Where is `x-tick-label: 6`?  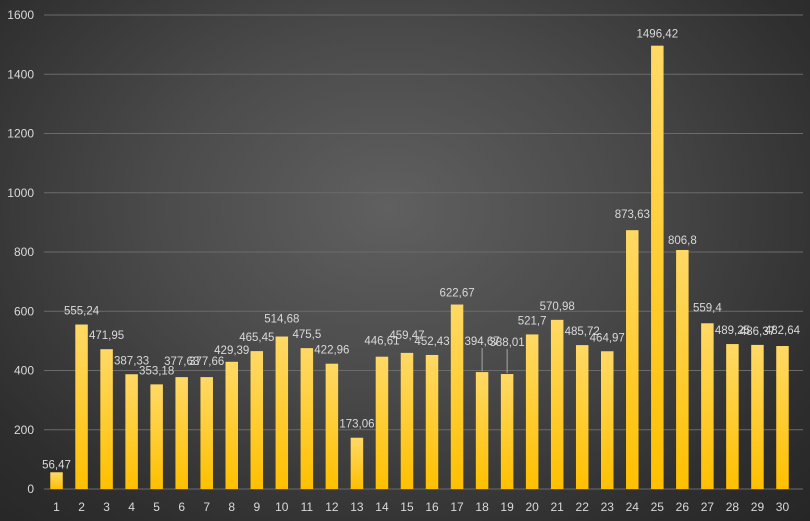
x-tick-label: 6 is located at coordinates (181, 507).